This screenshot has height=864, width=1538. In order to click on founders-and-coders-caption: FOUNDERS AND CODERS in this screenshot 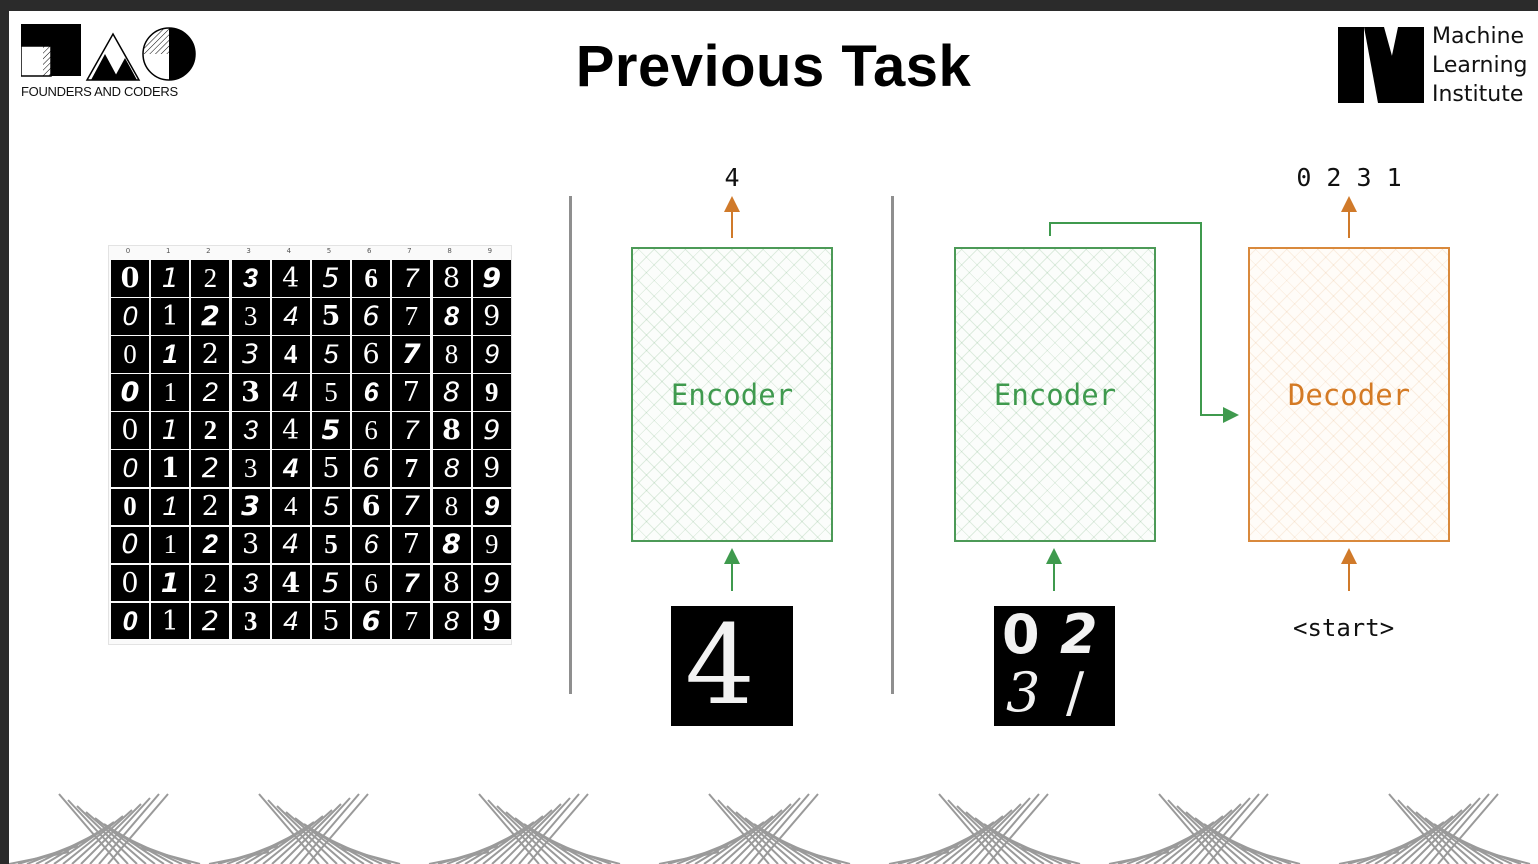, I will do `click(99, 91)`.